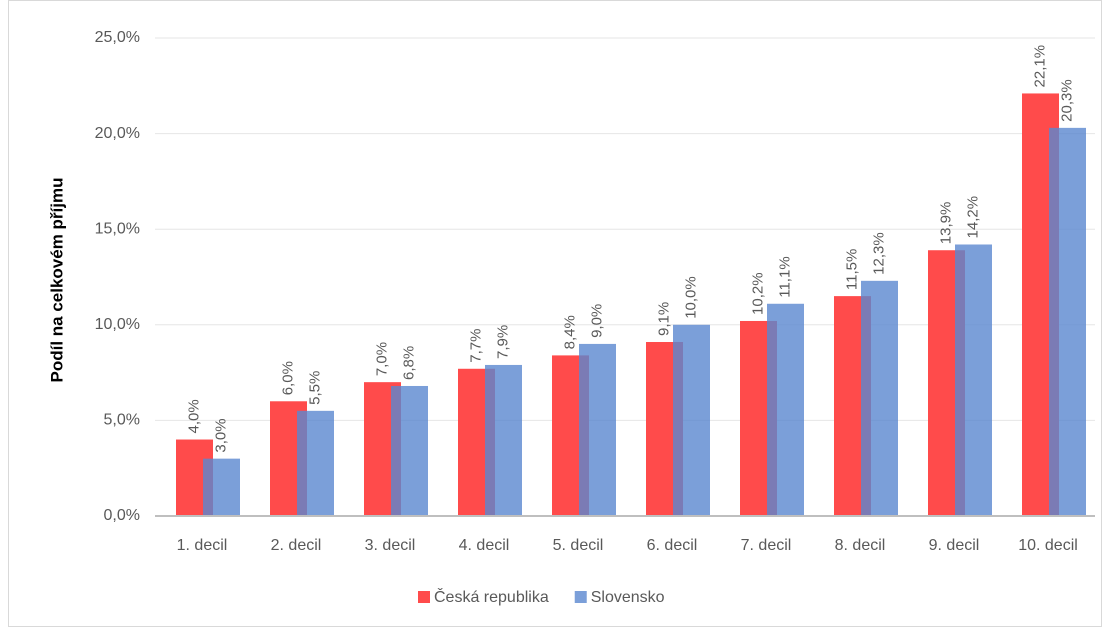  What do you see at coordinates (851, 269) in the screenshot?
I see `data-label: 11,5%` at bounding box center [851, 269].